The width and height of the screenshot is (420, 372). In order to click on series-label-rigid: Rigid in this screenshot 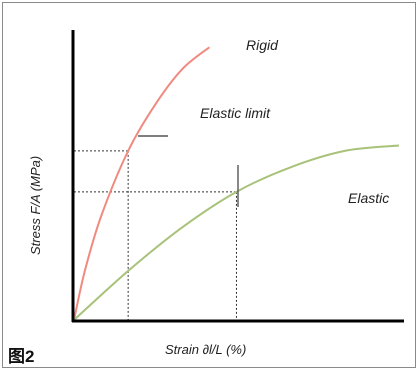, I will do `click(262, 45)`.